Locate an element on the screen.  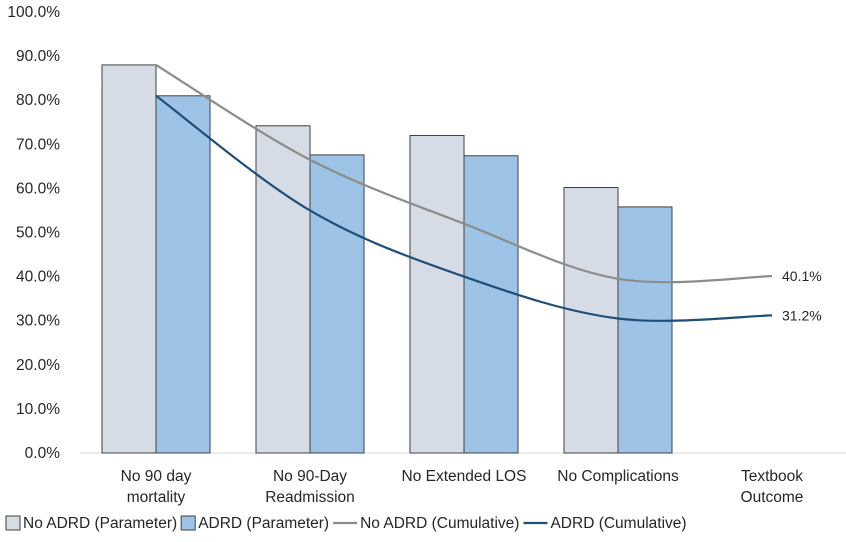
y-tick-label: 60.0% is located at coordinates (38, 188).